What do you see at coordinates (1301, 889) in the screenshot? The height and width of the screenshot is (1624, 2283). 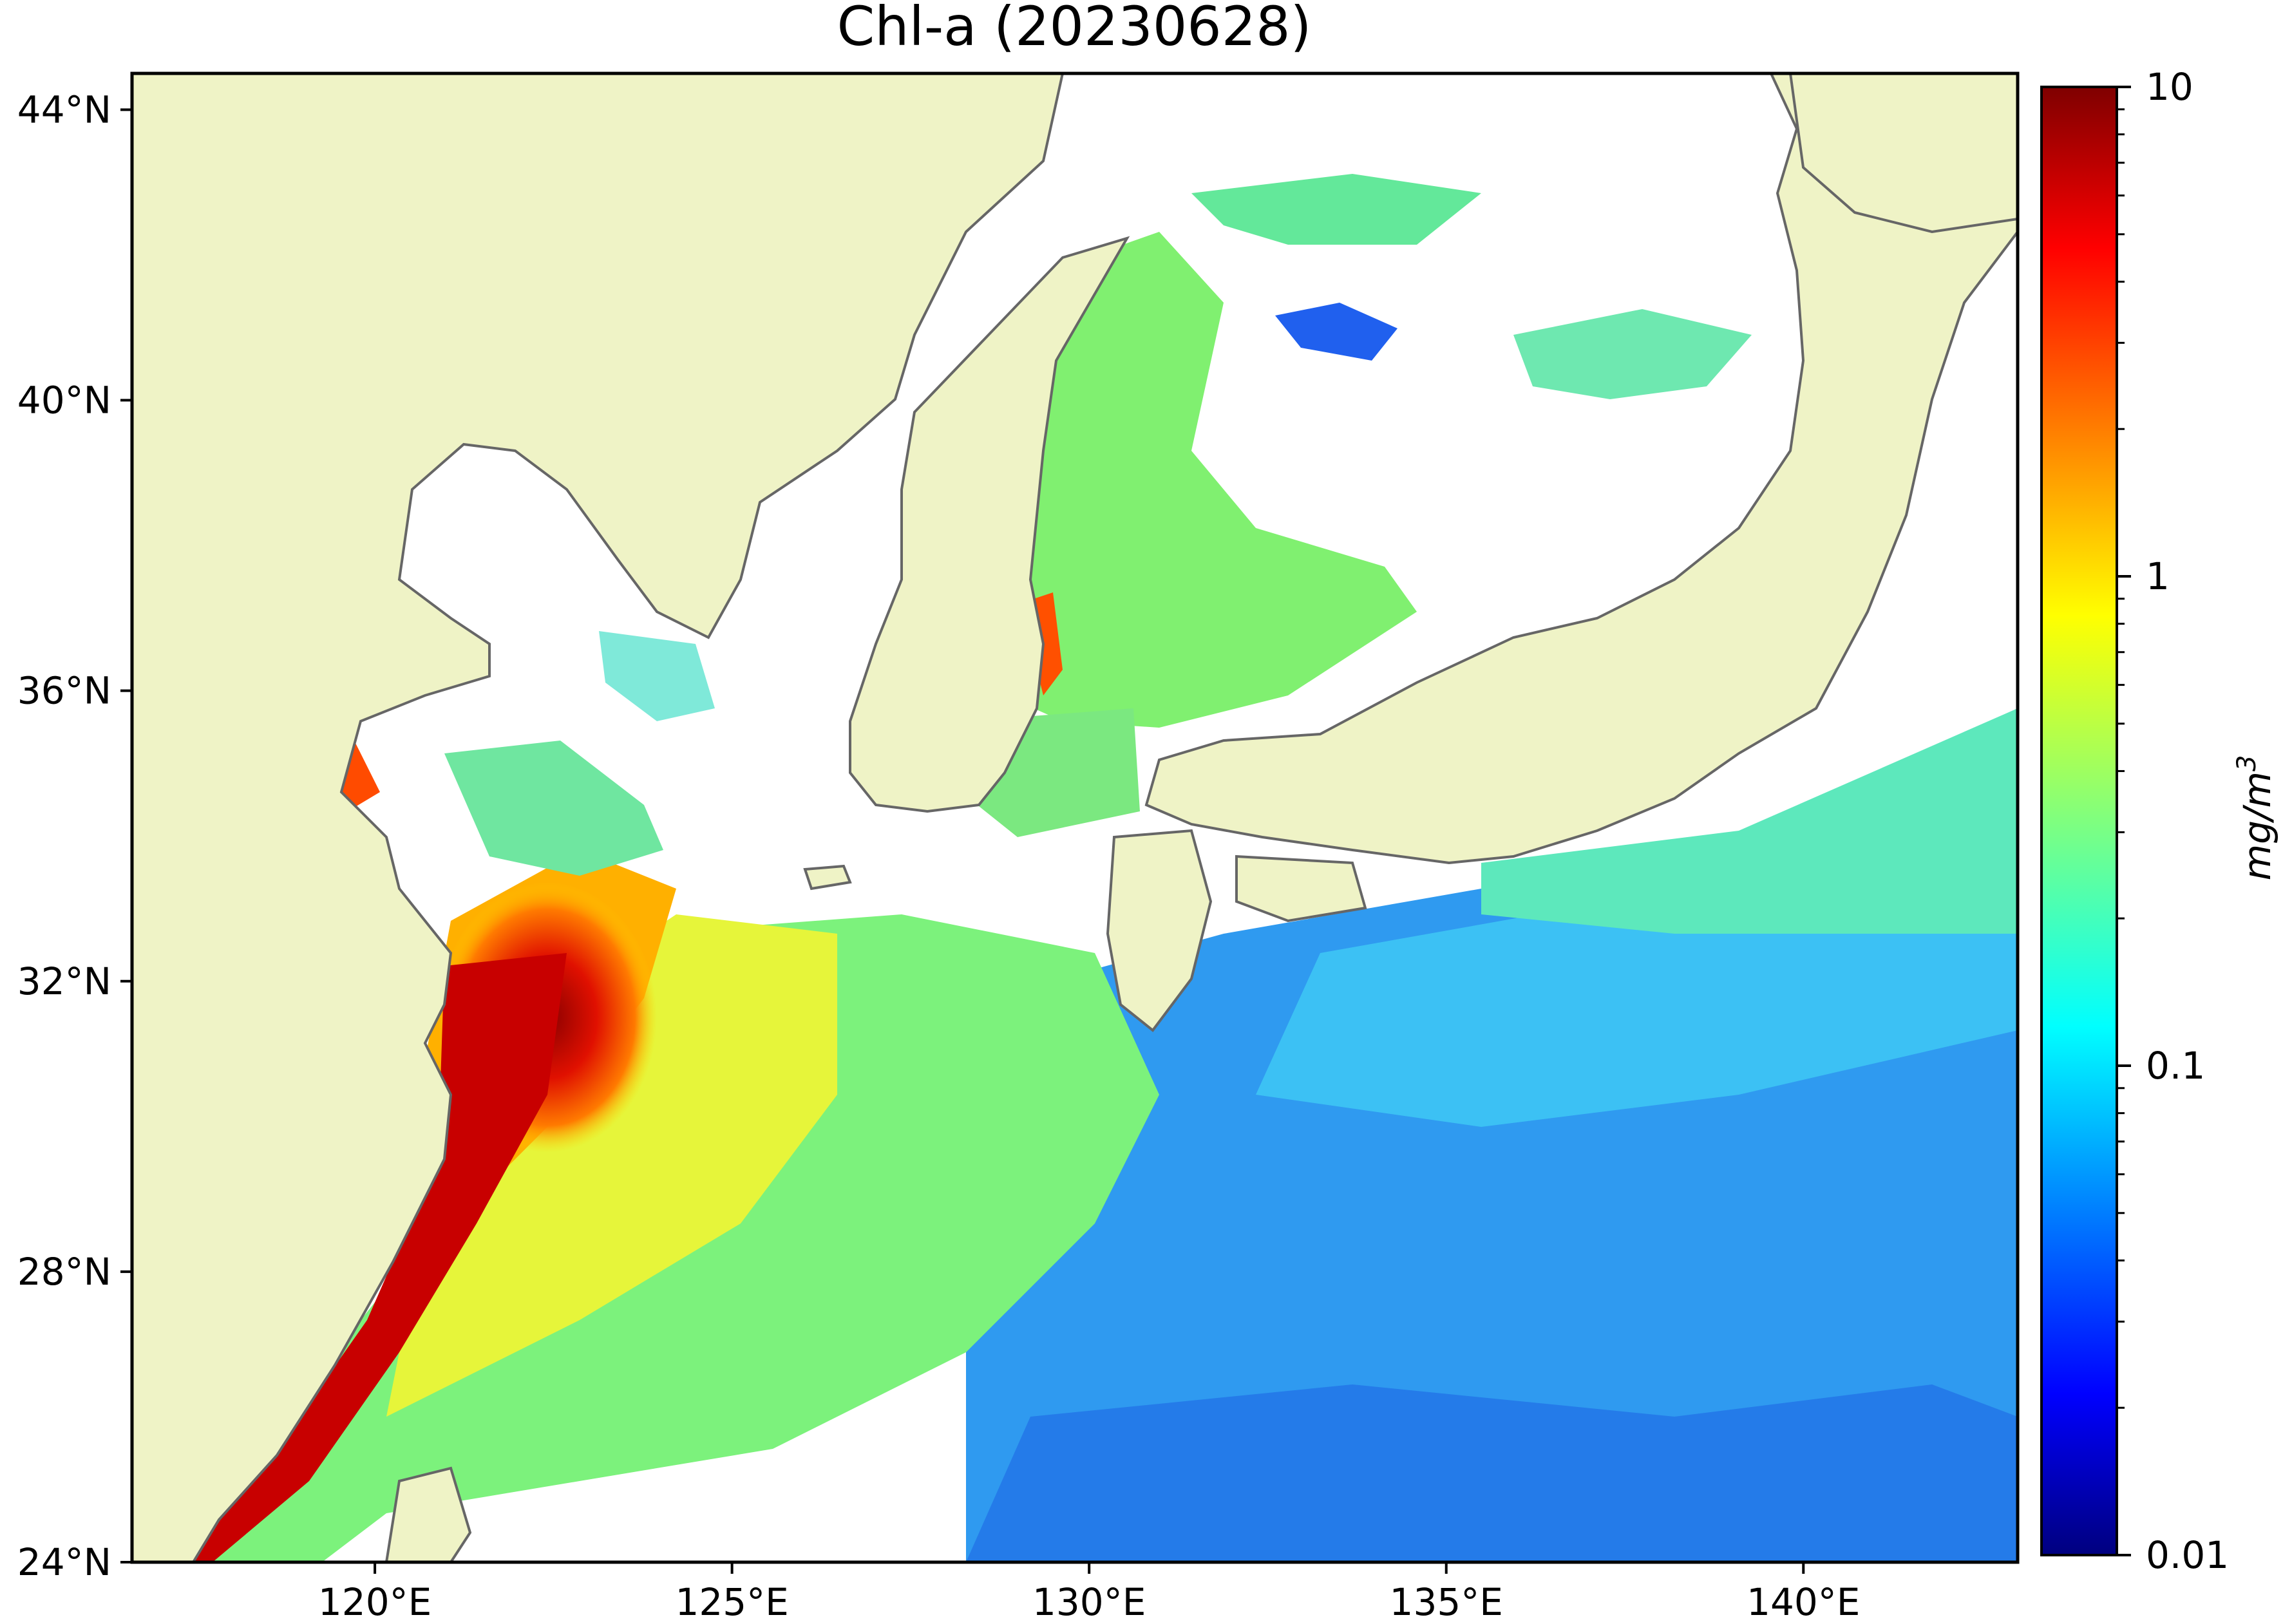 I see `shikoku-land` at bounding box center [1301, 889].